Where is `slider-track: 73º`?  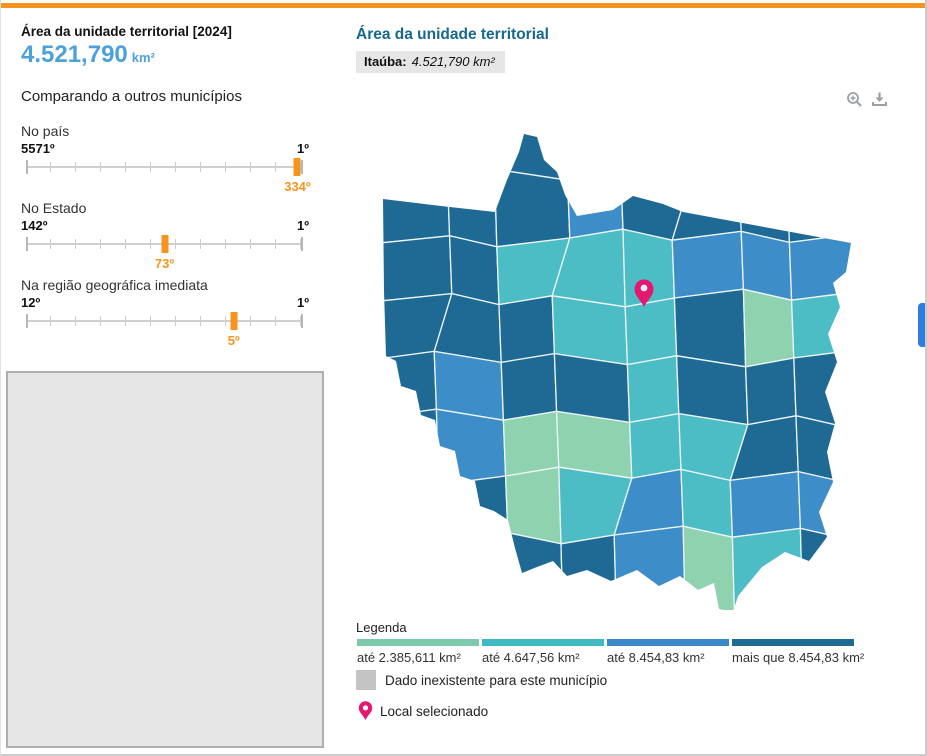 slider-track: 73º is located at coordinates (164, 253).